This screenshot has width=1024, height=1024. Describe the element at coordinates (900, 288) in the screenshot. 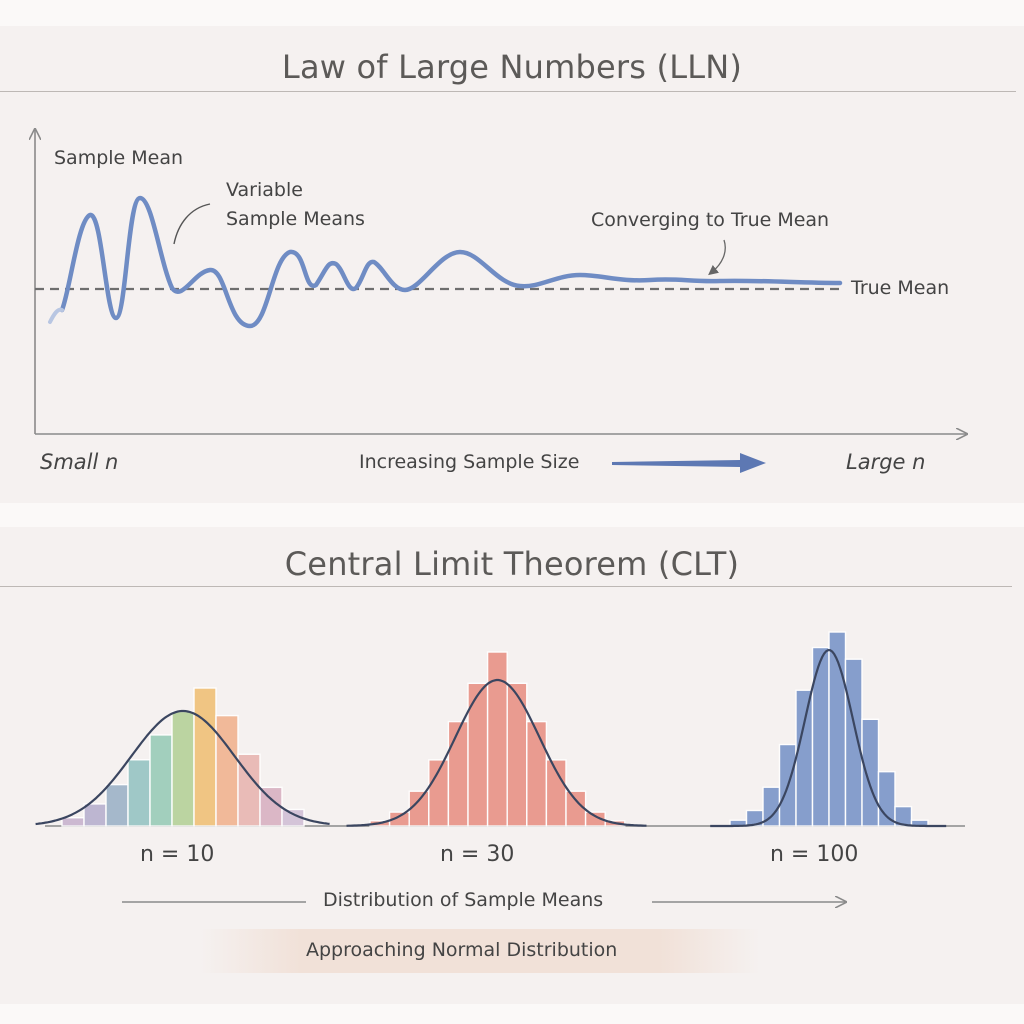

I see `true-mean-label: True Mean` at that location.